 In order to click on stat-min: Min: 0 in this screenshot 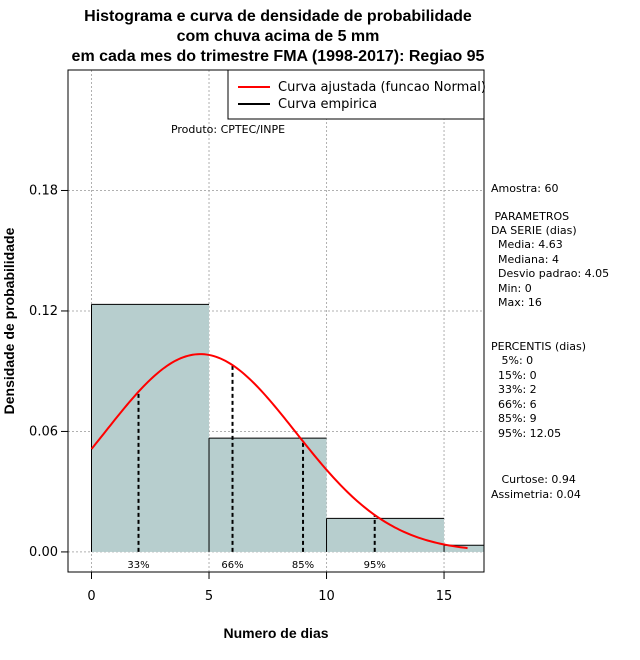, I will do `click(511, 288)`.